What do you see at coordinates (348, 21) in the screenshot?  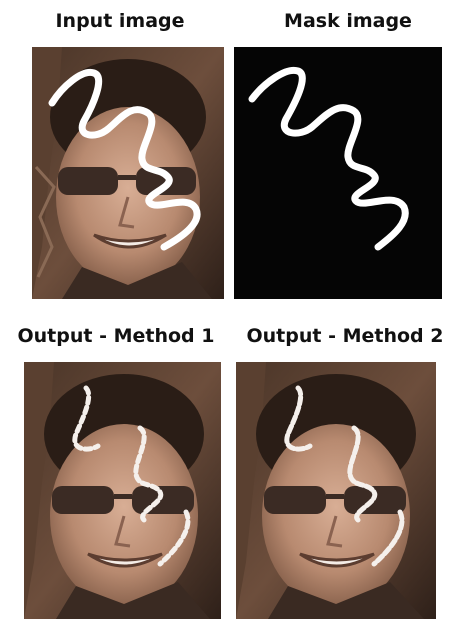 I see `mask-image-caption: Mask image` at bounding box center [348, 21].